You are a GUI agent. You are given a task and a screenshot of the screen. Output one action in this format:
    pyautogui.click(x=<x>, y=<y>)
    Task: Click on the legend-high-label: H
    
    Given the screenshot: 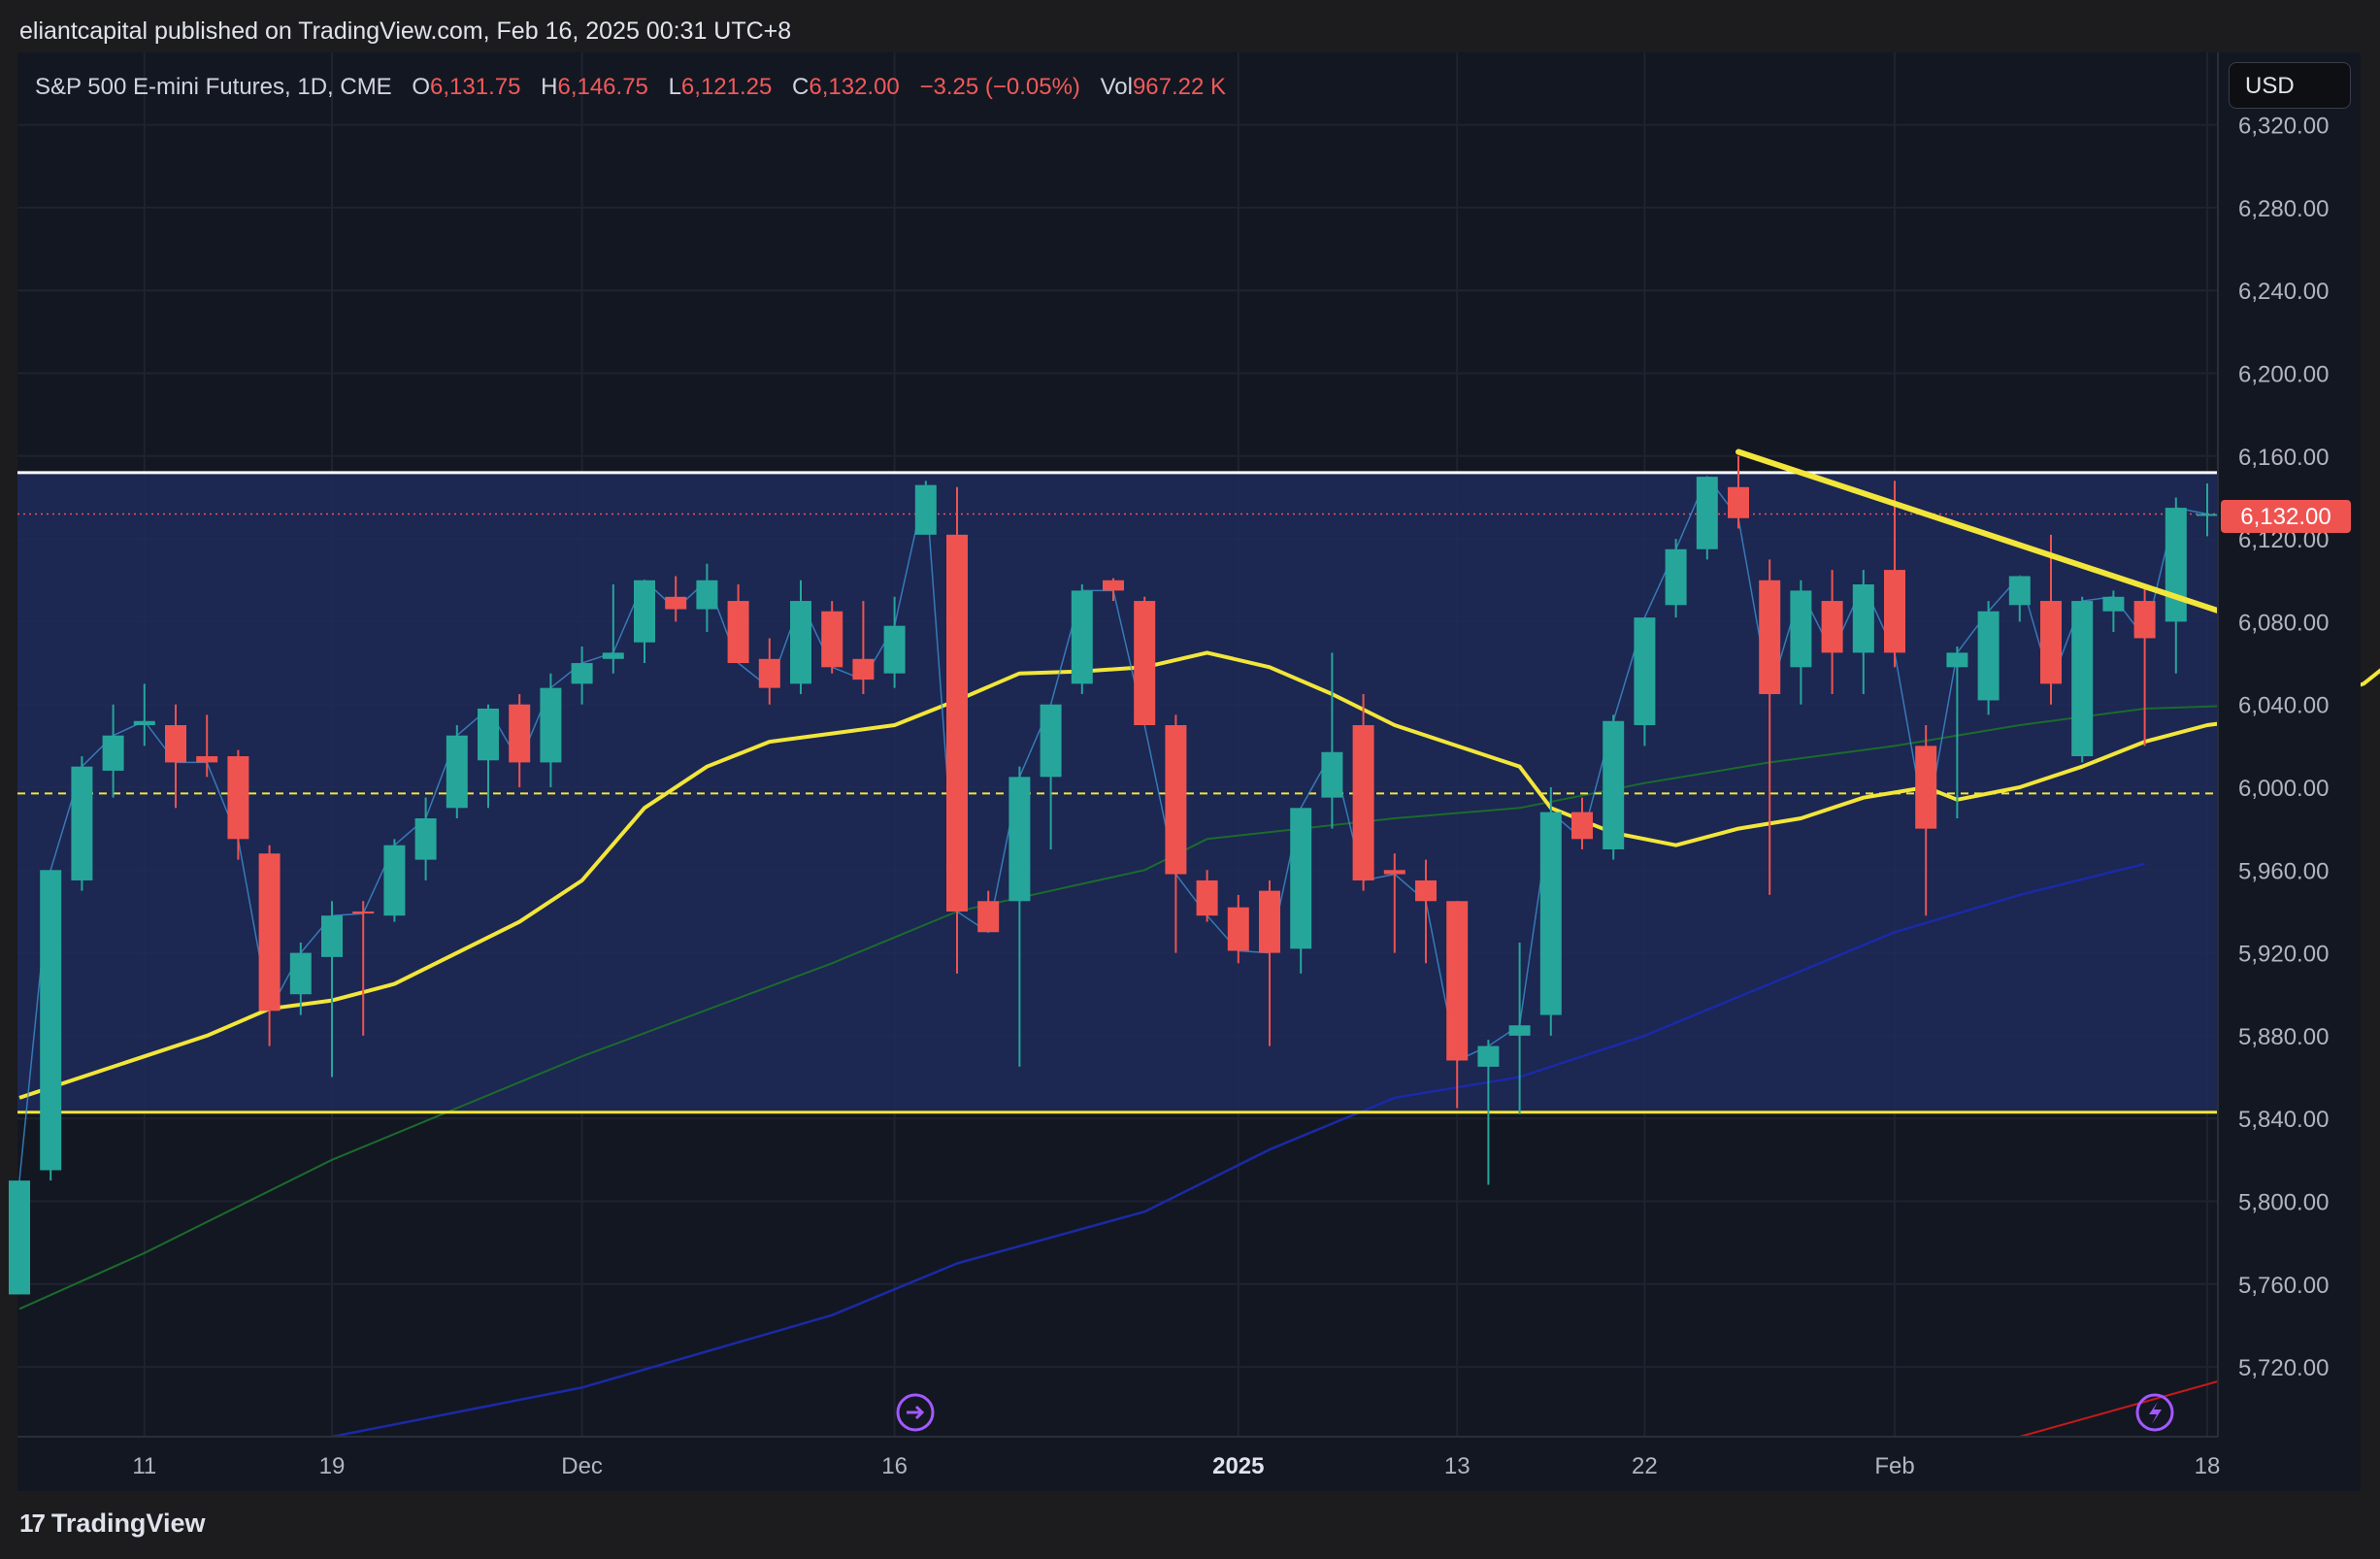 What is the action you would take?
    pyautogui.click(x=549, y=87)
    